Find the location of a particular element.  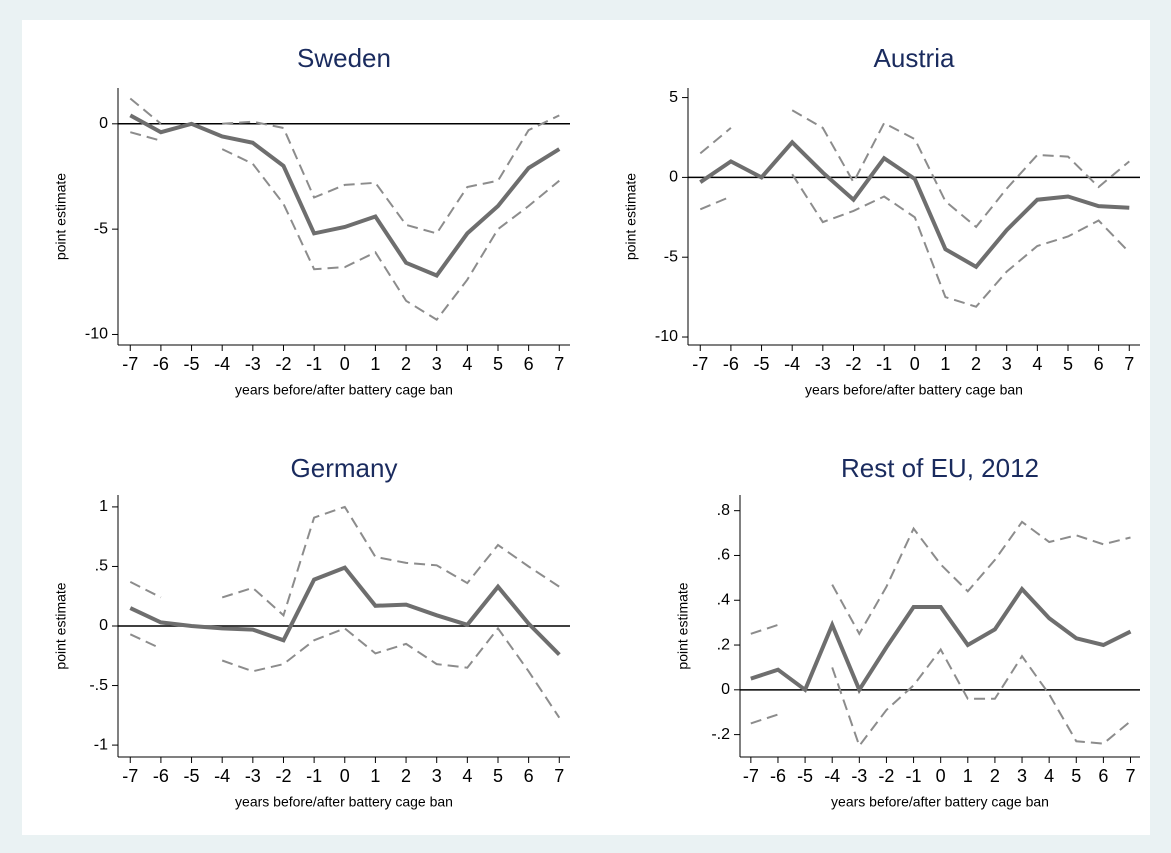

panel-title: Germany is located at coordinates (344, 468).